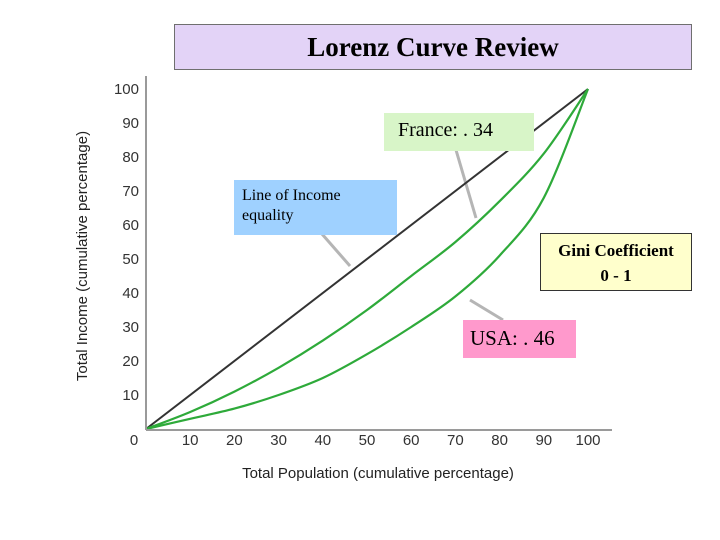 Image resolution: width=720 pixels, height=540 pixels. What do you see at coordinates (268, 215) in the screenshot?
I see `equality-callout-line-2: equality` at bounding box center [268, 215].